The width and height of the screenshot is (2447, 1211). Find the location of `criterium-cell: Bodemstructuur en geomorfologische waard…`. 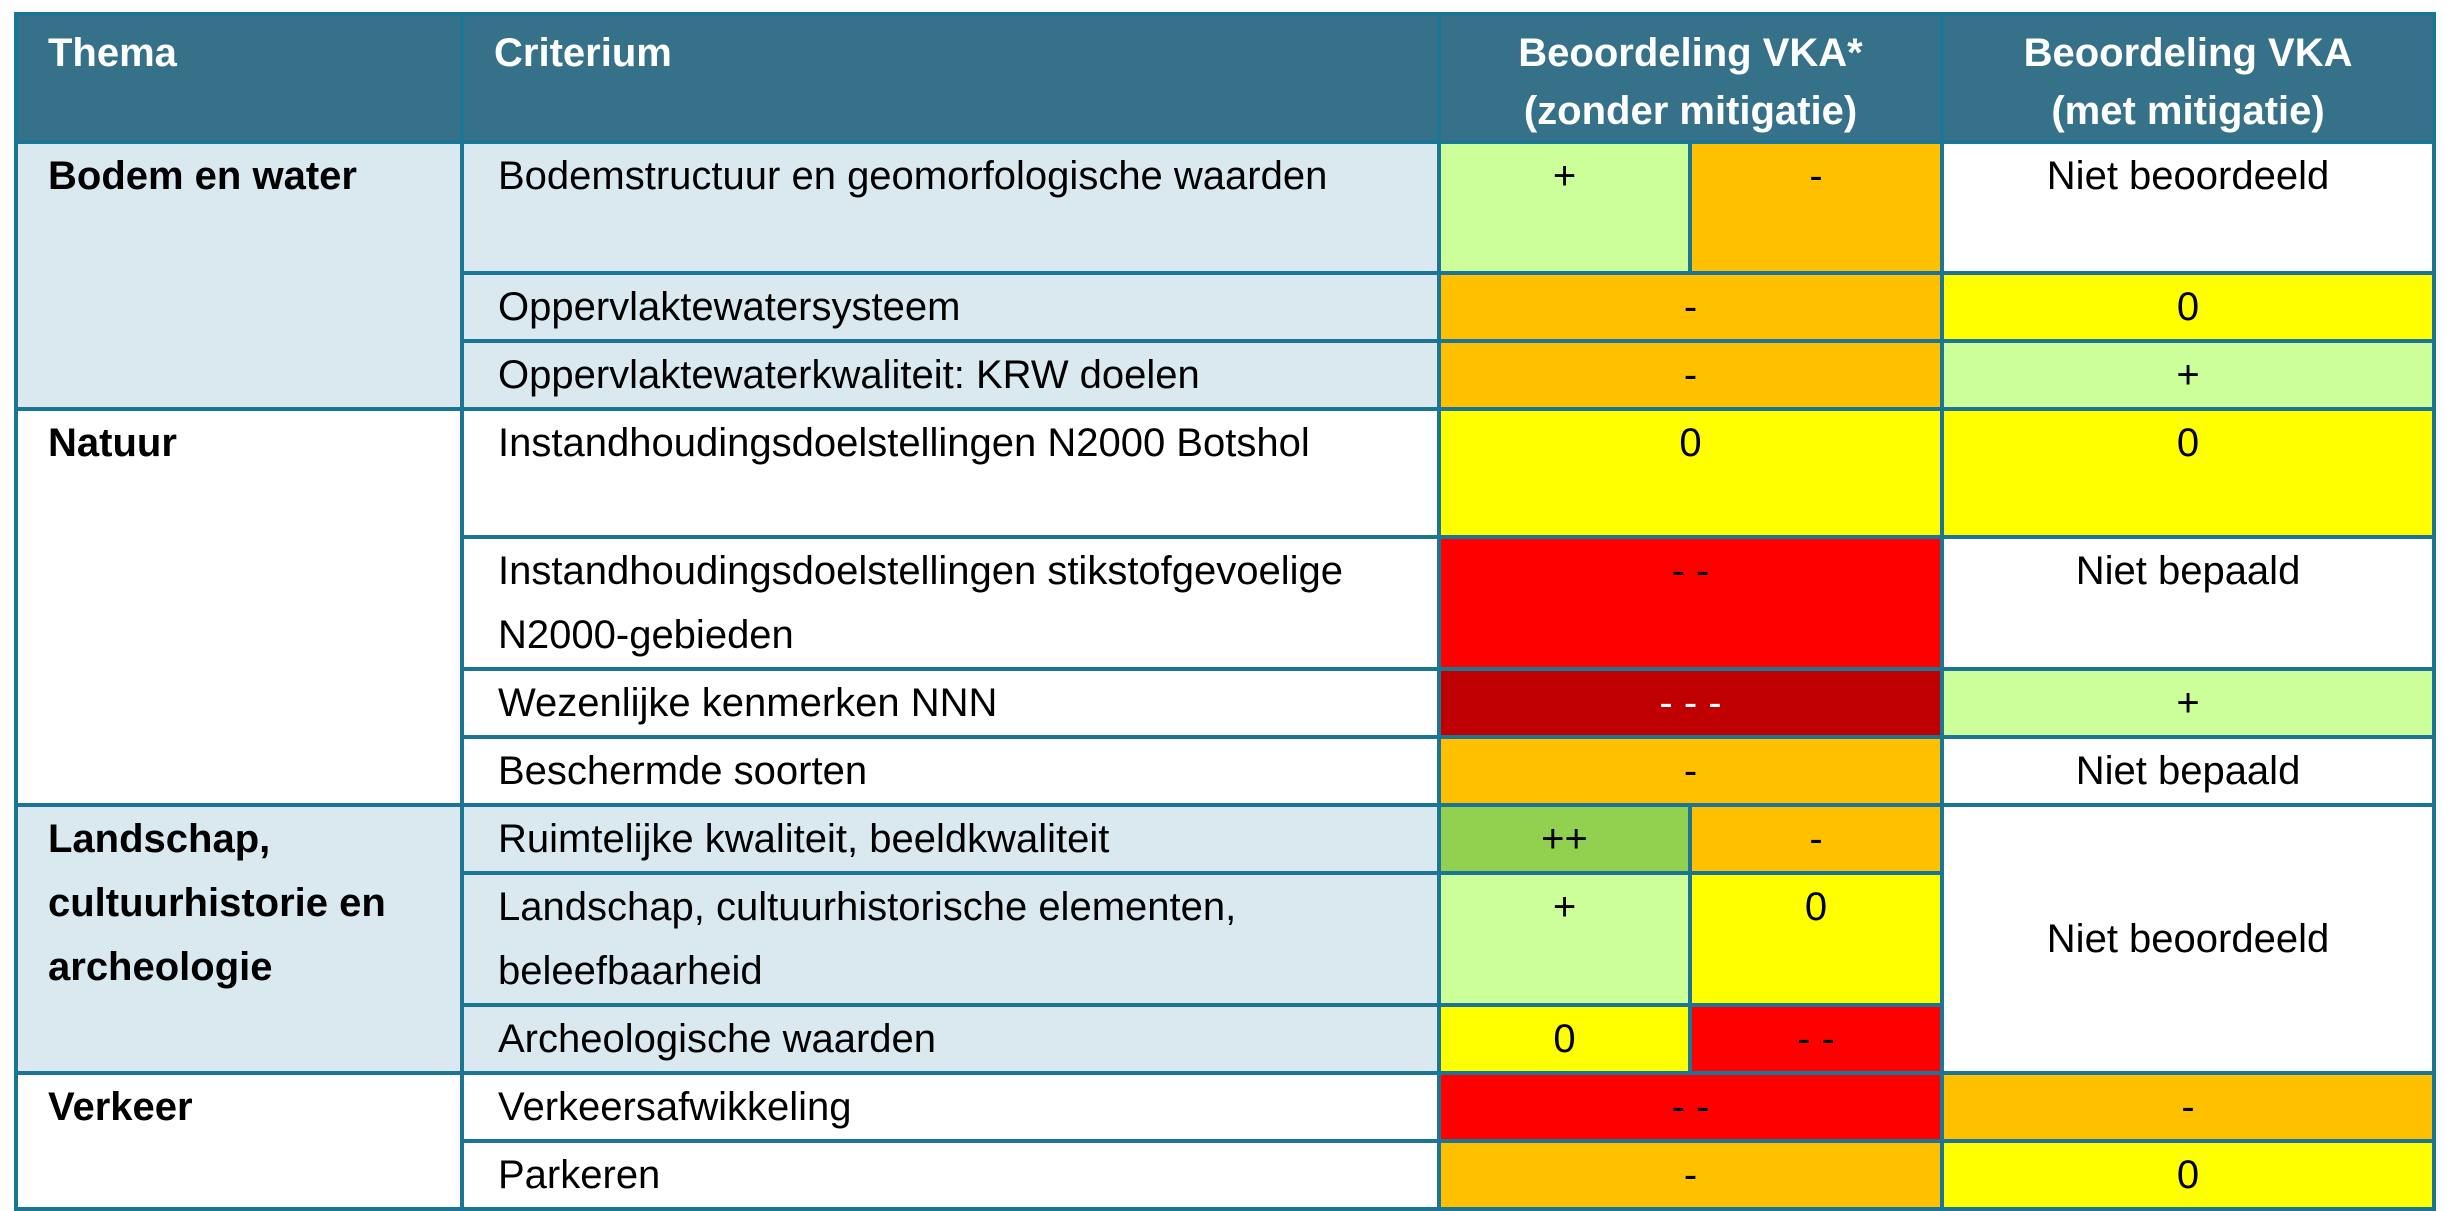

criterium-cell: Bodemstructuur en geomorfologische waard… is located at coordinates (950, 207).